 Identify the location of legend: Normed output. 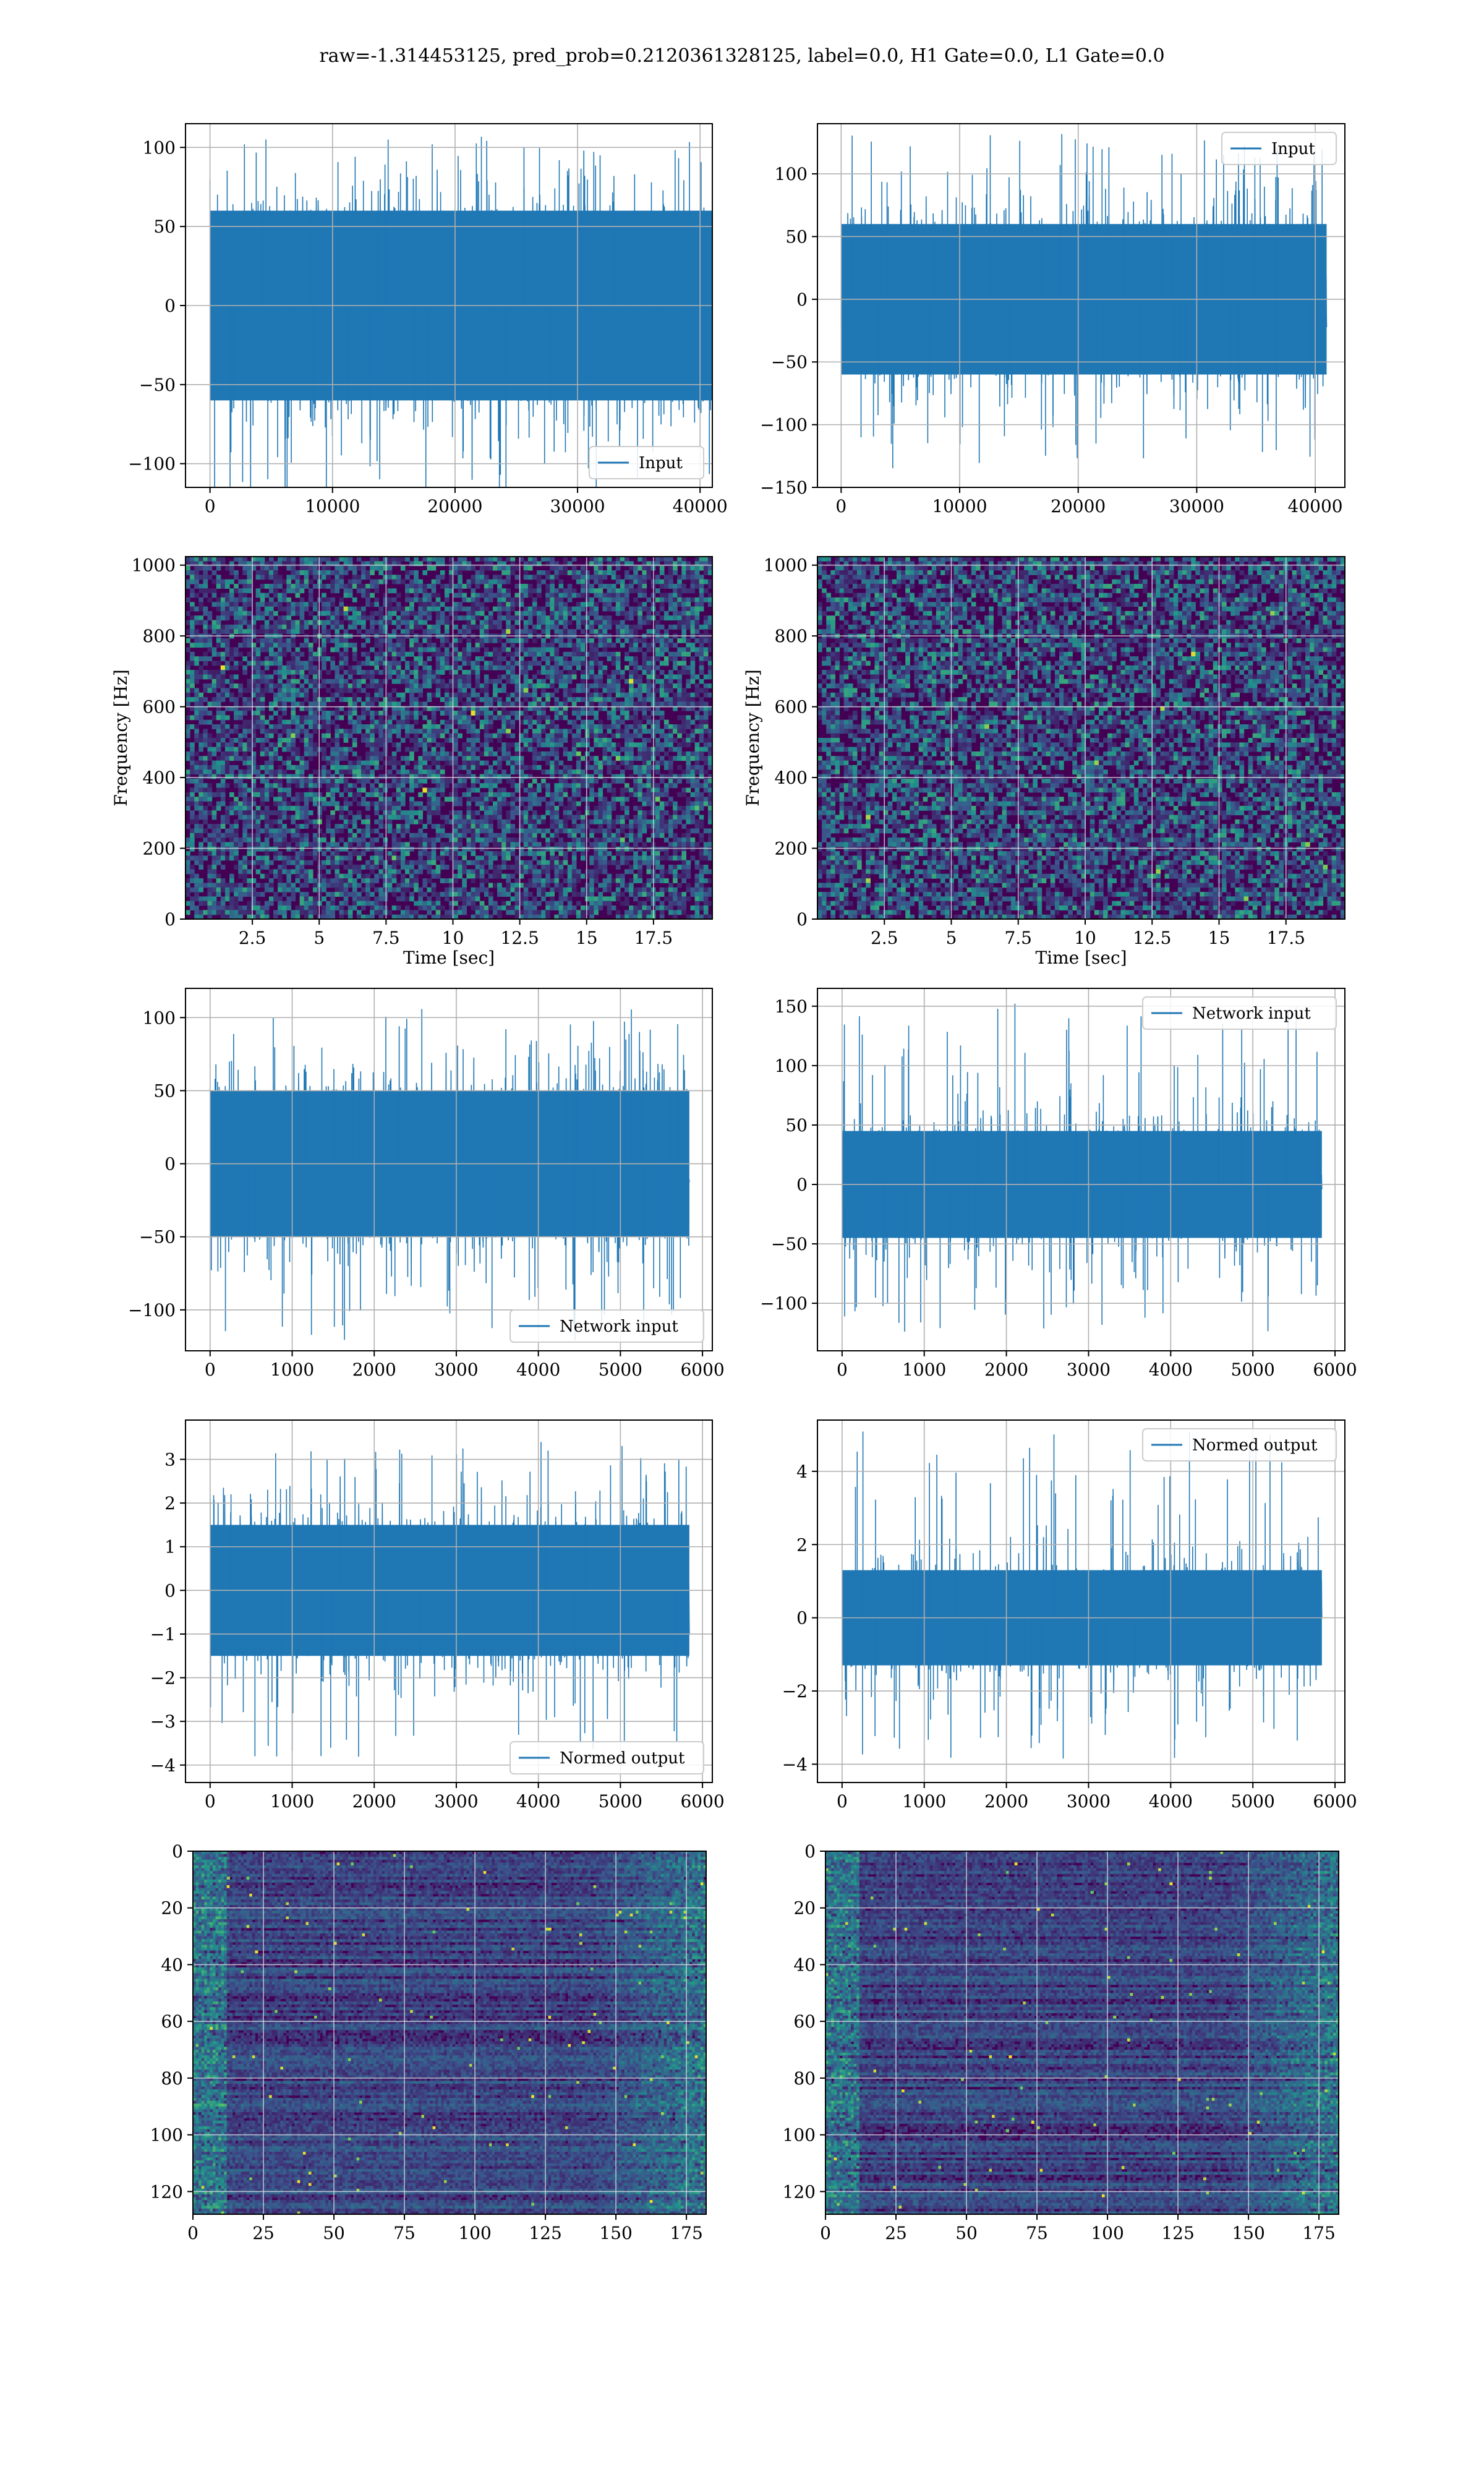
(1239, 1445).